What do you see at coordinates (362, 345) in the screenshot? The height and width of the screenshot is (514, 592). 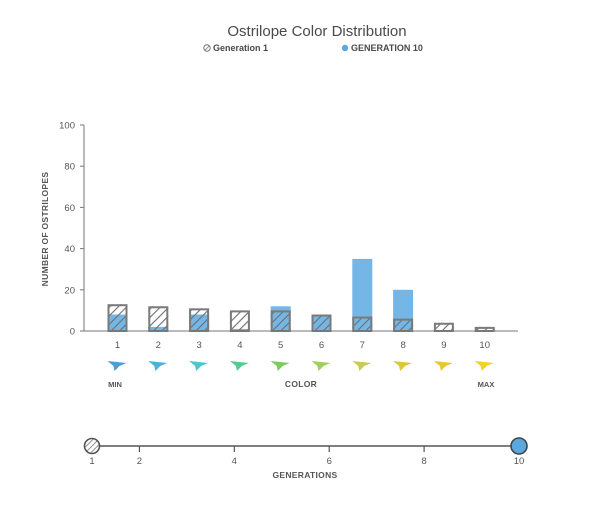 I see `x-tick-label: 7` at bounding box center [362, 345].